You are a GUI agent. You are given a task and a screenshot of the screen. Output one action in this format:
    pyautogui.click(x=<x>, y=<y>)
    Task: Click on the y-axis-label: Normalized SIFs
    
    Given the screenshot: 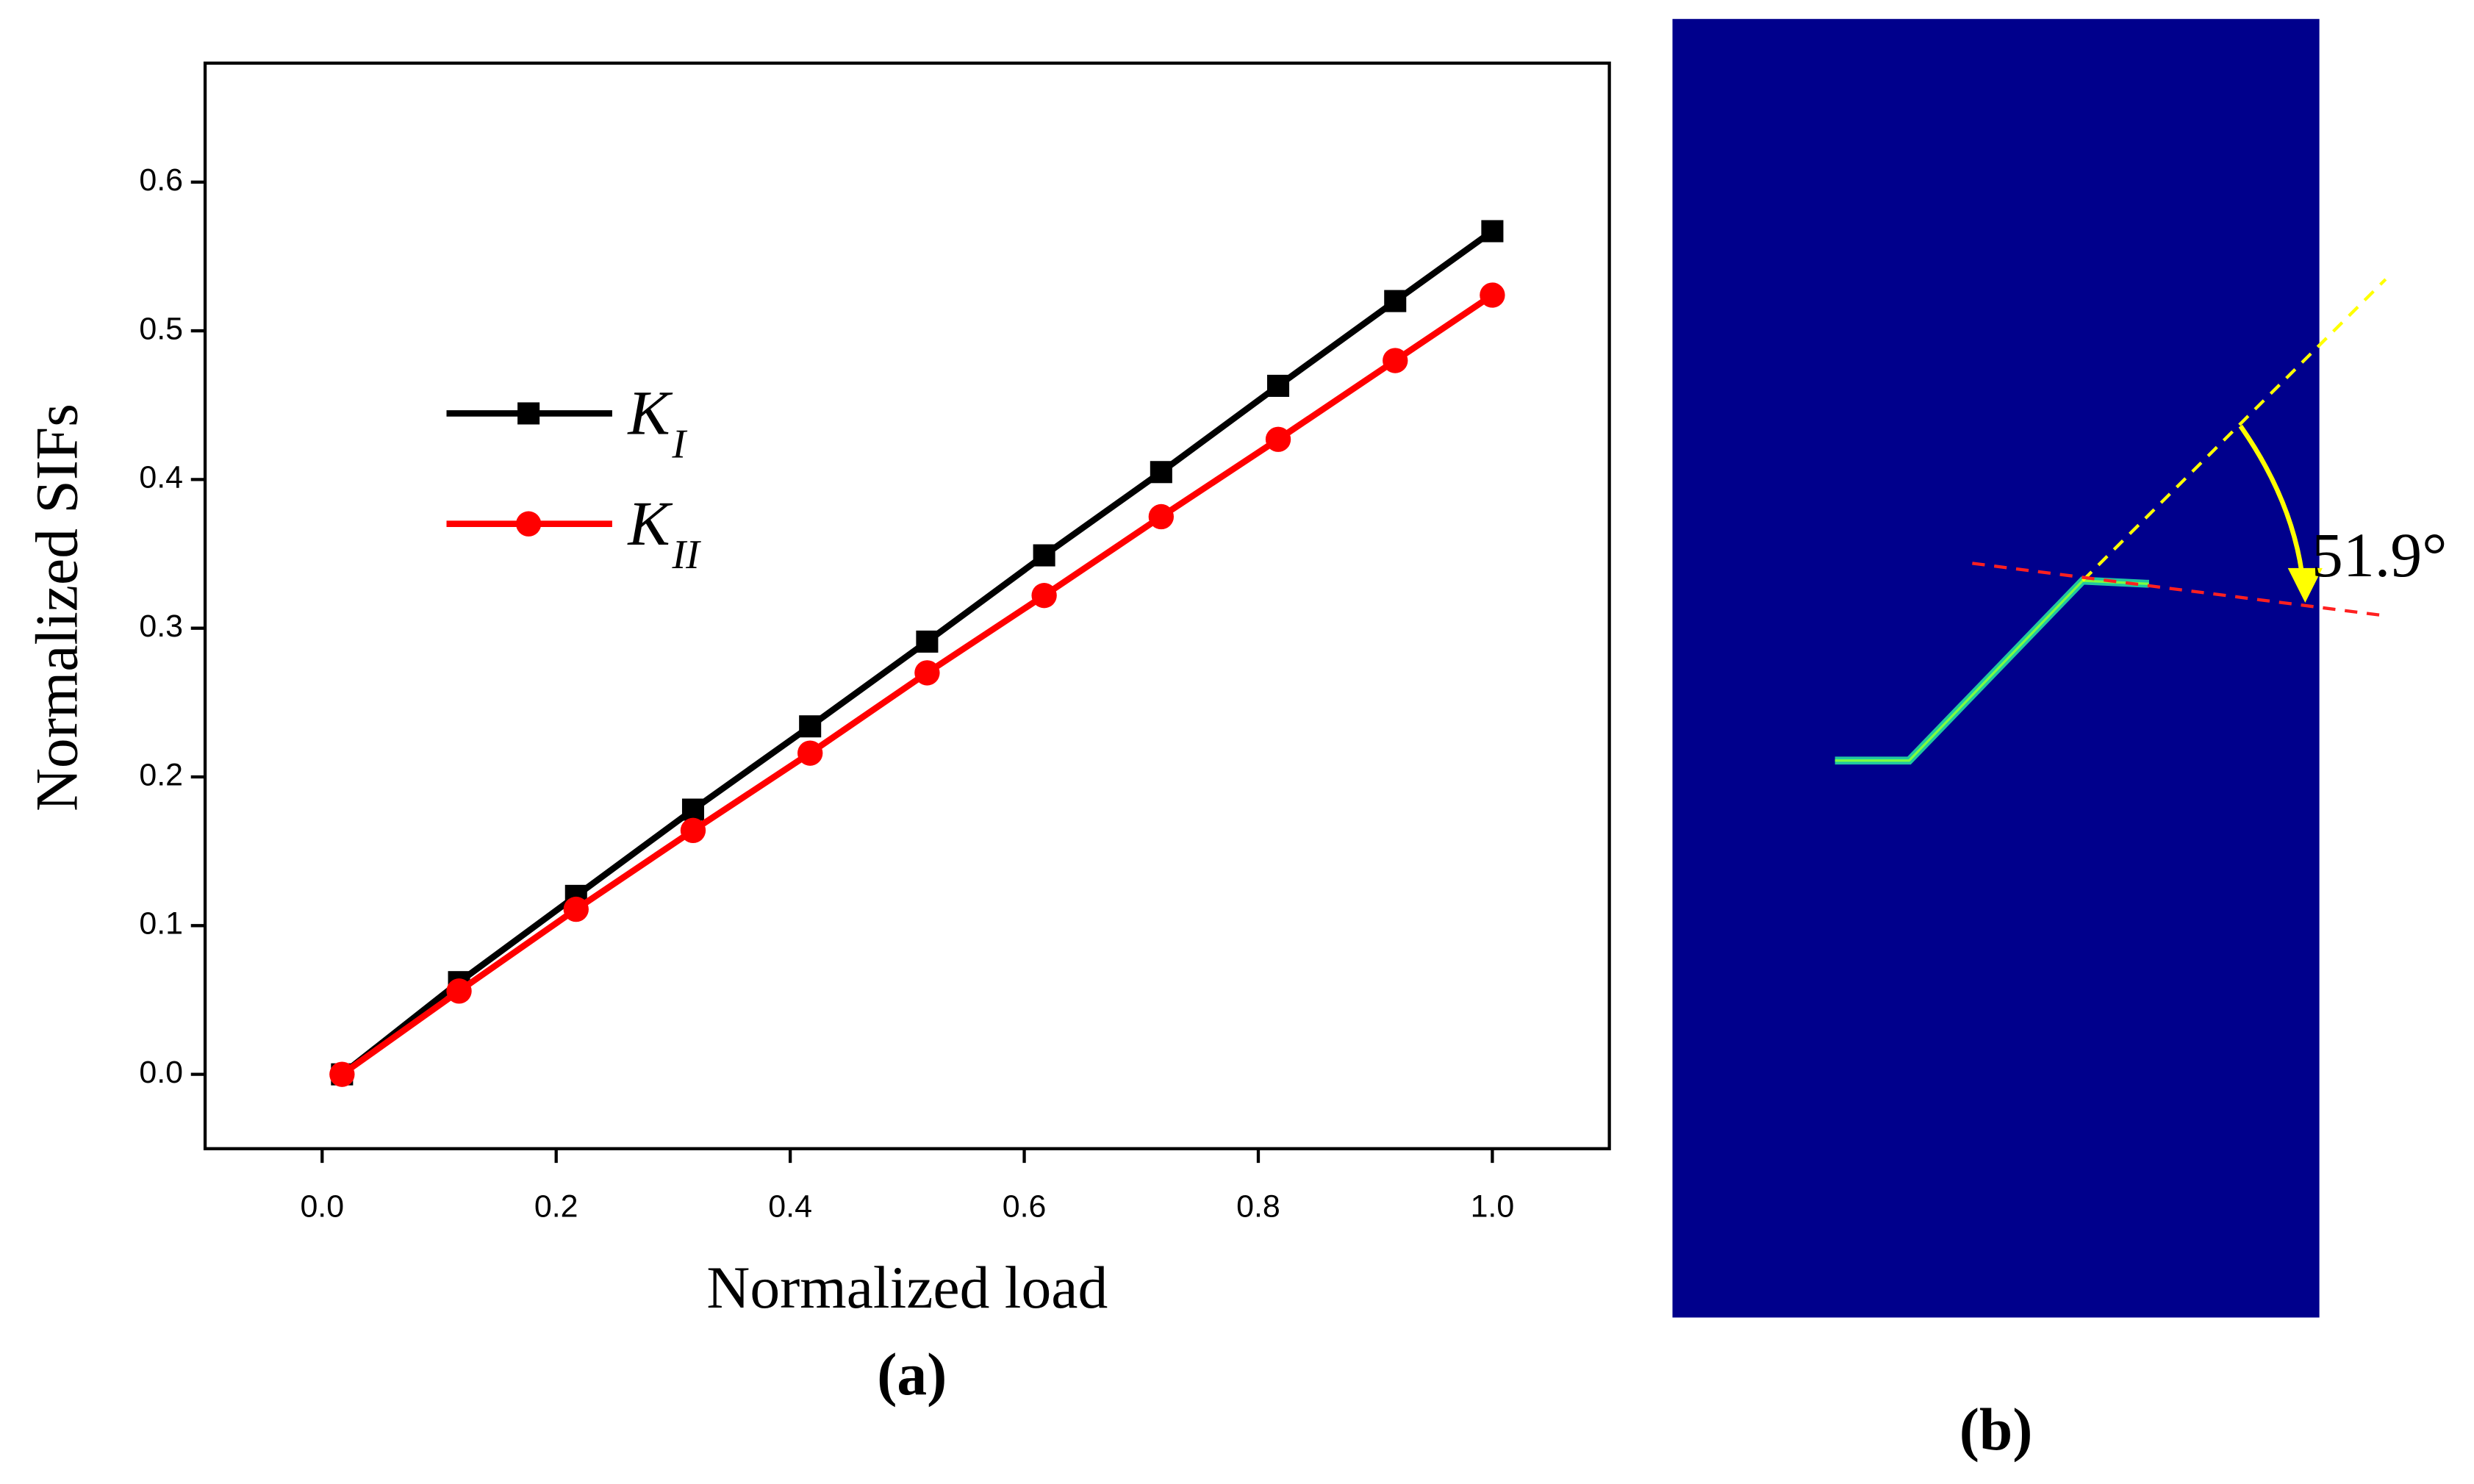 What is the action you would take?
    pyautogui.click(x=57, y=607)
    